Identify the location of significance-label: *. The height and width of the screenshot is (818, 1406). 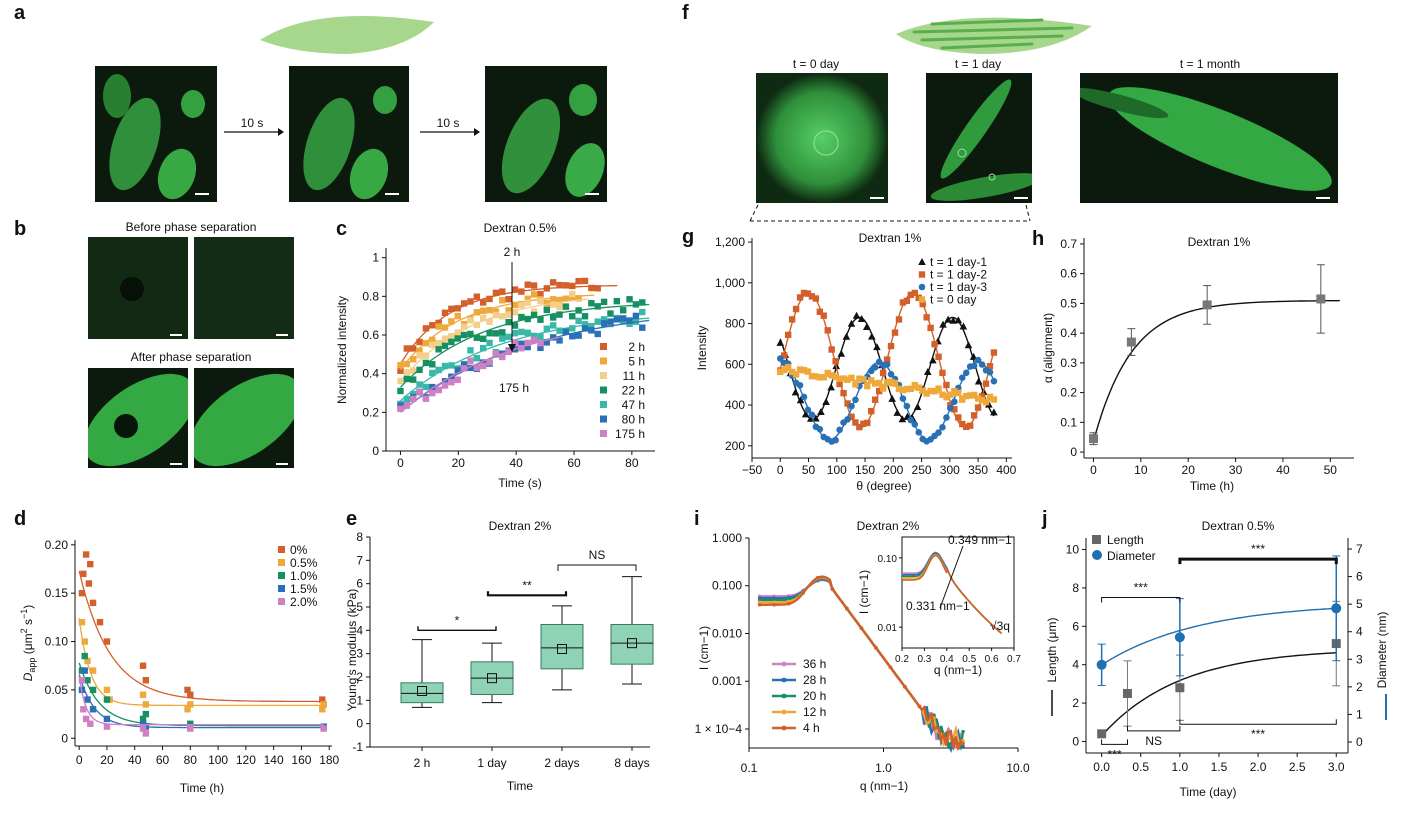
(457, 620).